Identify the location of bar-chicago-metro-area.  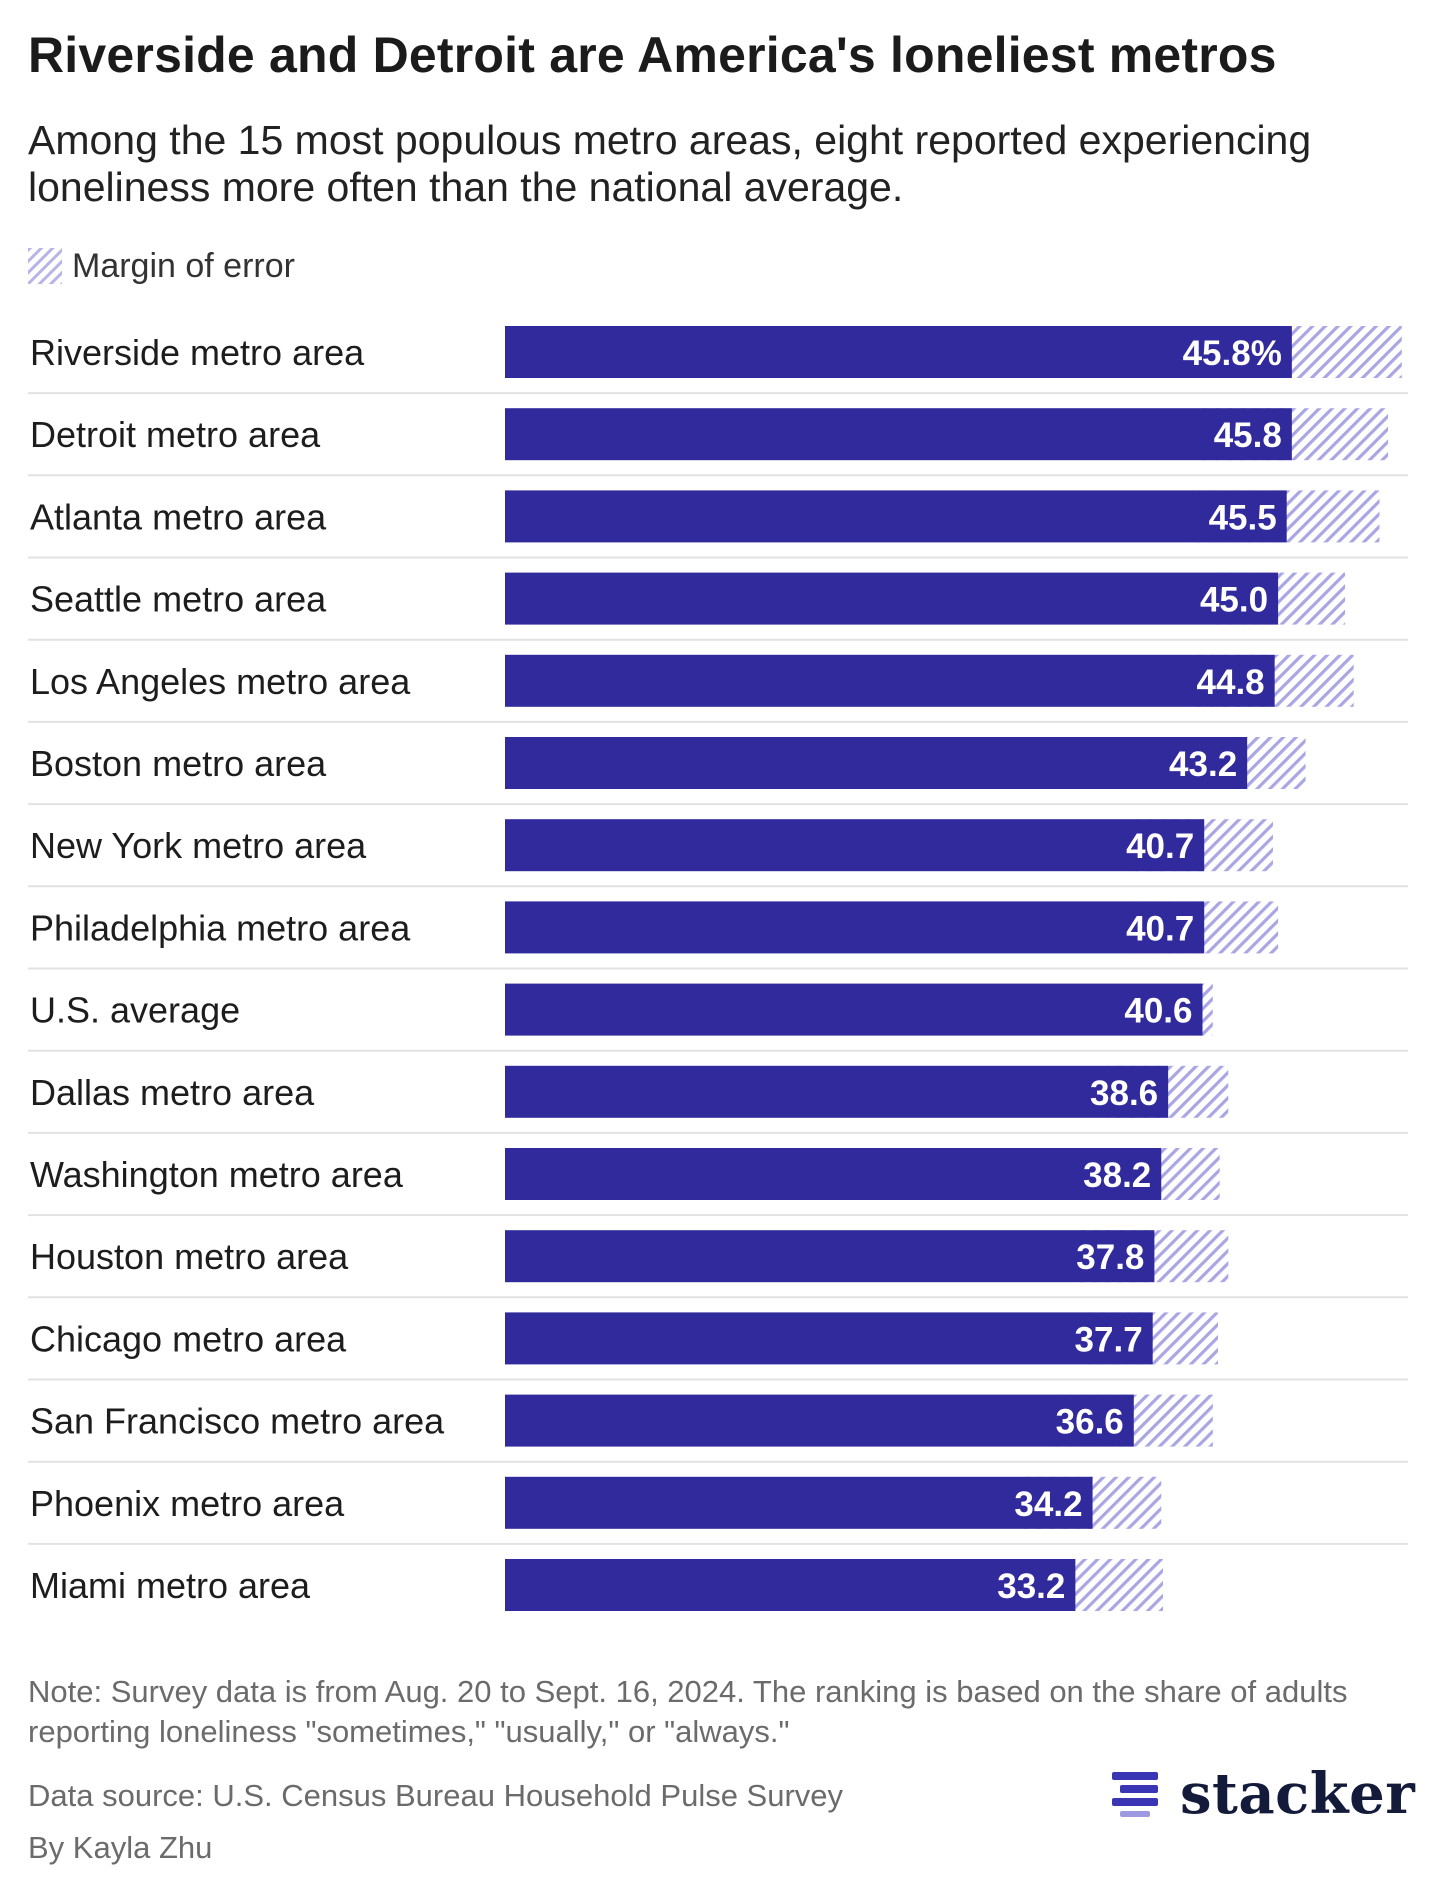
(829, 1338).